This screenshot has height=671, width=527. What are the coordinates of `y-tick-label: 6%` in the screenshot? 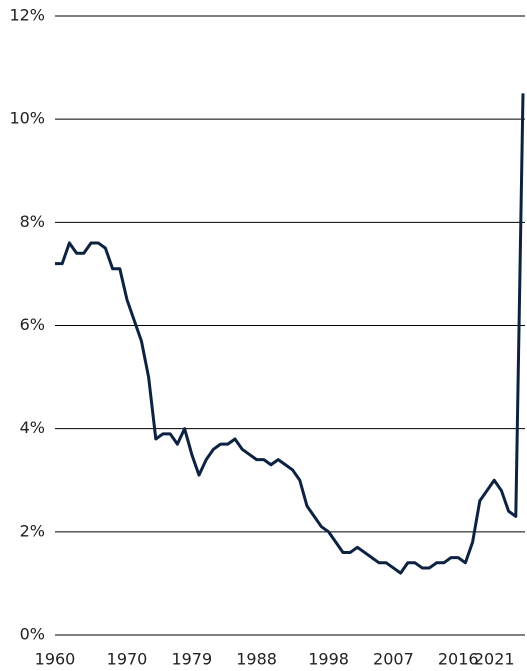 It's located at (32, 324).